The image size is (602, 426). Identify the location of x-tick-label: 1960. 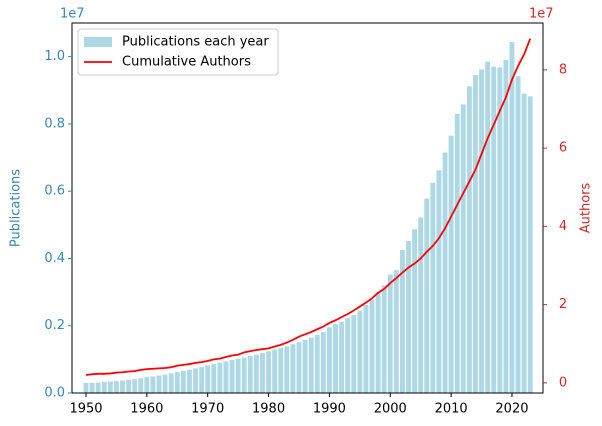
(146, 409).